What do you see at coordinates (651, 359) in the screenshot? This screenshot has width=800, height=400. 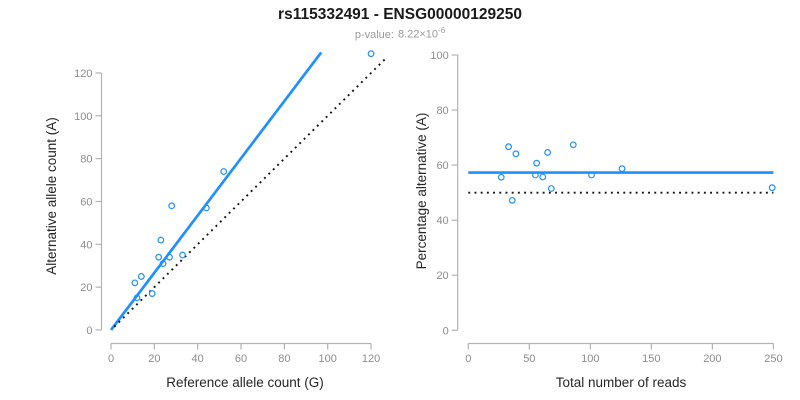 I see `x-tick-label: 150` at bounding box center [651, 359].